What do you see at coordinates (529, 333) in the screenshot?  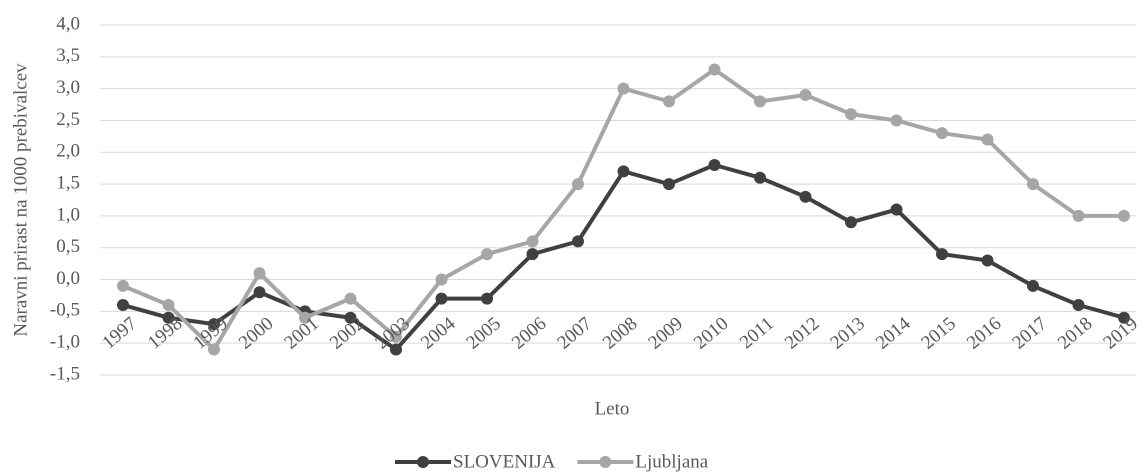 I see `x-tick-label: 2006` at bounding box center [529, 333].